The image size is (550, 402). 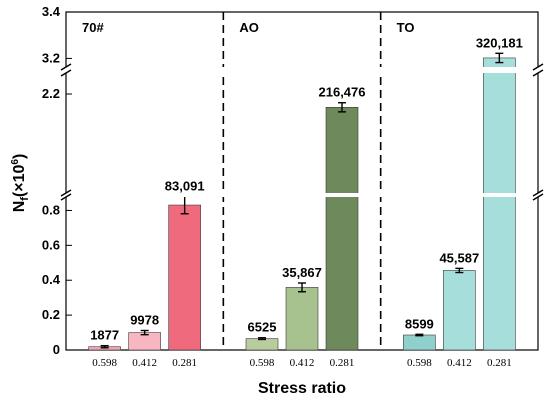 What do you see at coordinates (262, 327) in the screenshot?
I see `data-label: 6525` at bounding box center [262, 327].